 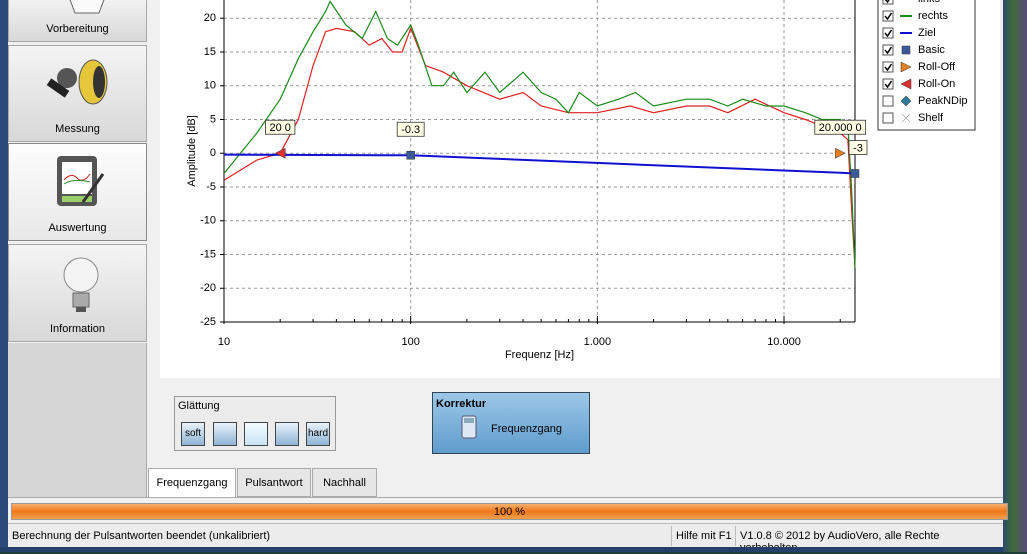 I want to click on tab: Frequenzgang, so click(x=192, y=482).